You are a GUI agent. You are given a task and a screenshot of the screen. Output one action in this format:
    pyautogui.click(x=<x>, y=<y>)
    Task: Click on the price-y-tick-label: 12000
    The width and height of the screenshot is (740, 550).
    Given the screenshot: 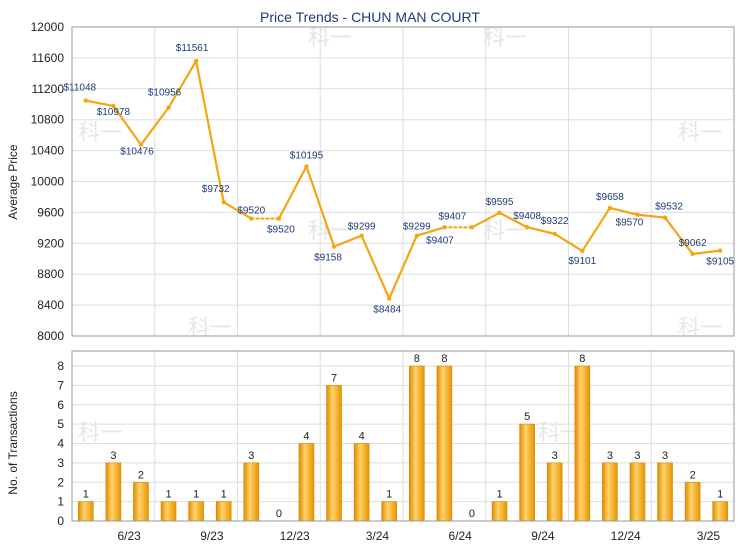 What is the action you would take?
    pyautogui.click(x=48, y=27)
    